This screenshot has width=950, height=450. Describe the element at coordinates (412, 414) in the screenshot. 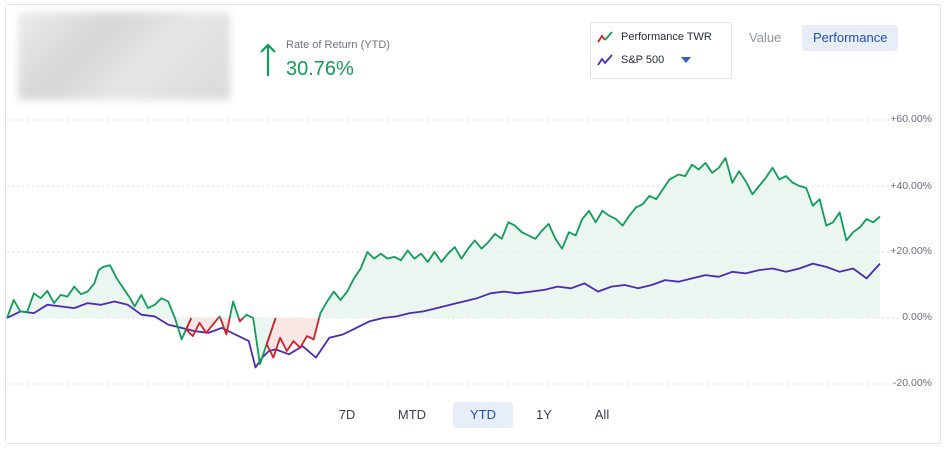

I see `range-button-mtd: MTD` at that location.